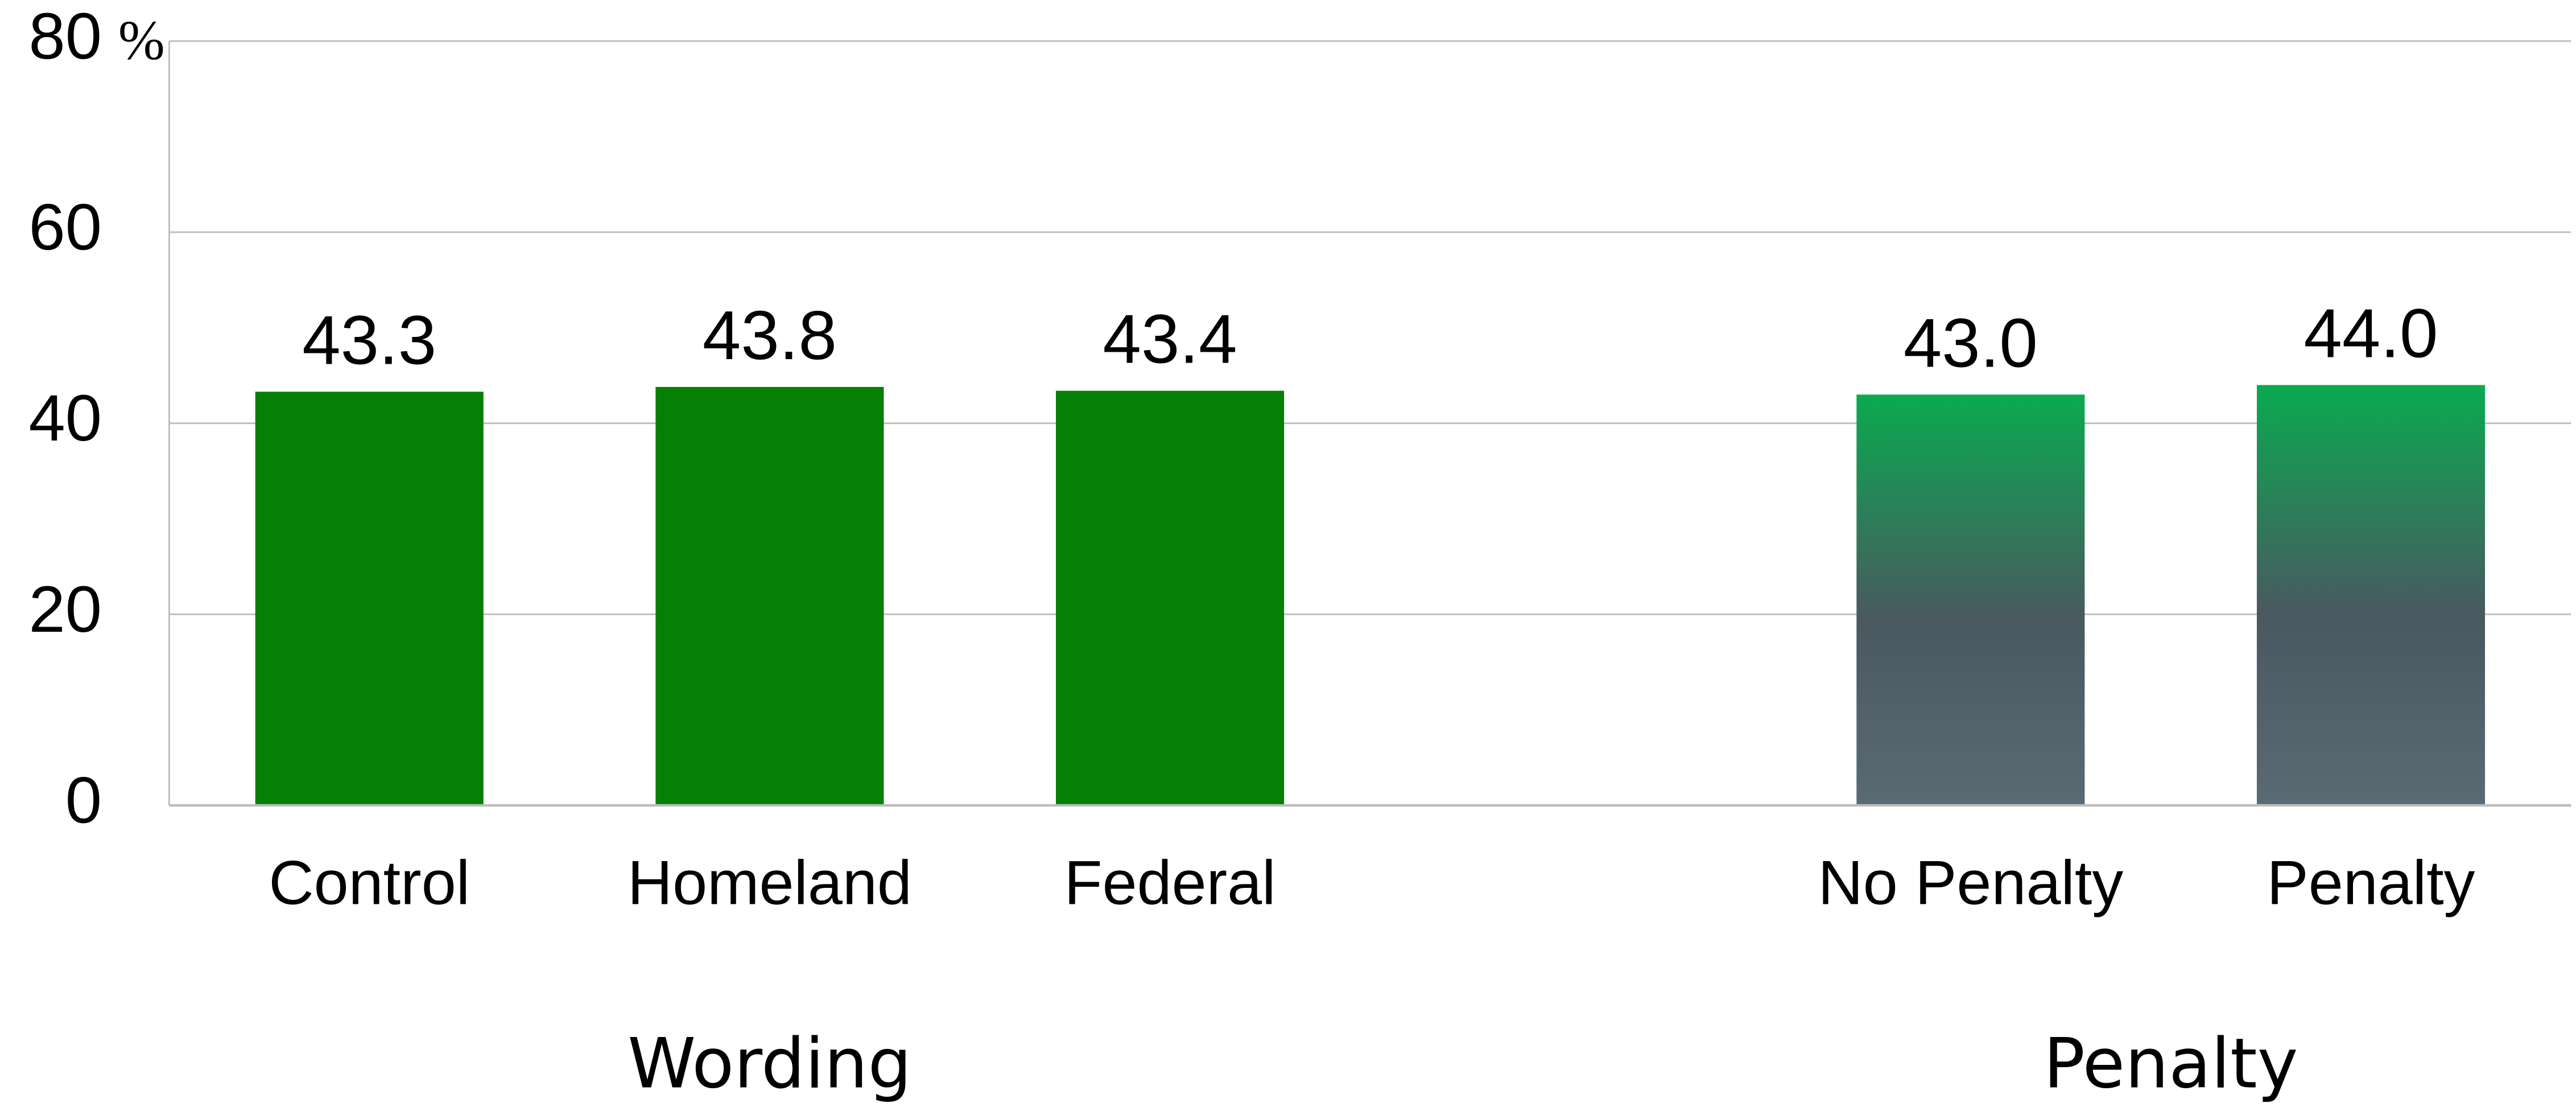 The image size is (2576, 1107). I want to click on x-tick-label: Homeland, so click(770, 883).